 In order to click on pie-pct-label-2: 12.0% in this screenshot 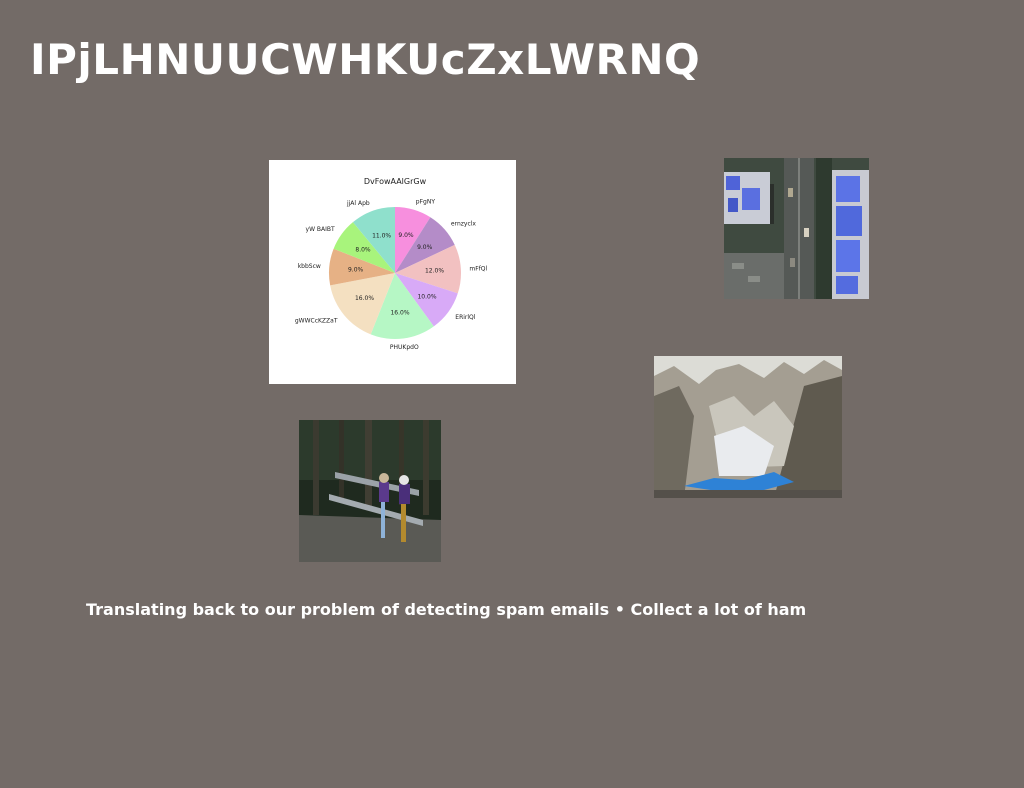, I will do `click(434, 271)`.